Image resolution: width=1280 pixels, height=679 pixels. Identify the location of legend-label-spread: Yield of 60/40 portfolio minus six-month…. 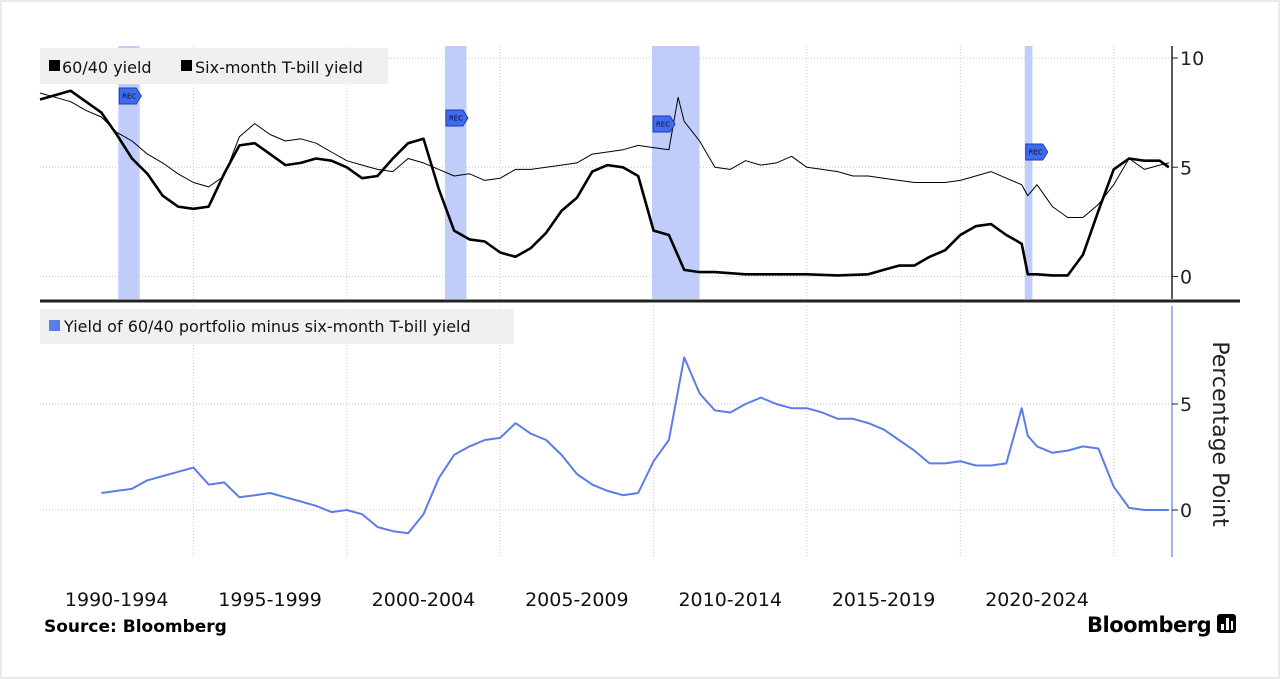
(267, 326).